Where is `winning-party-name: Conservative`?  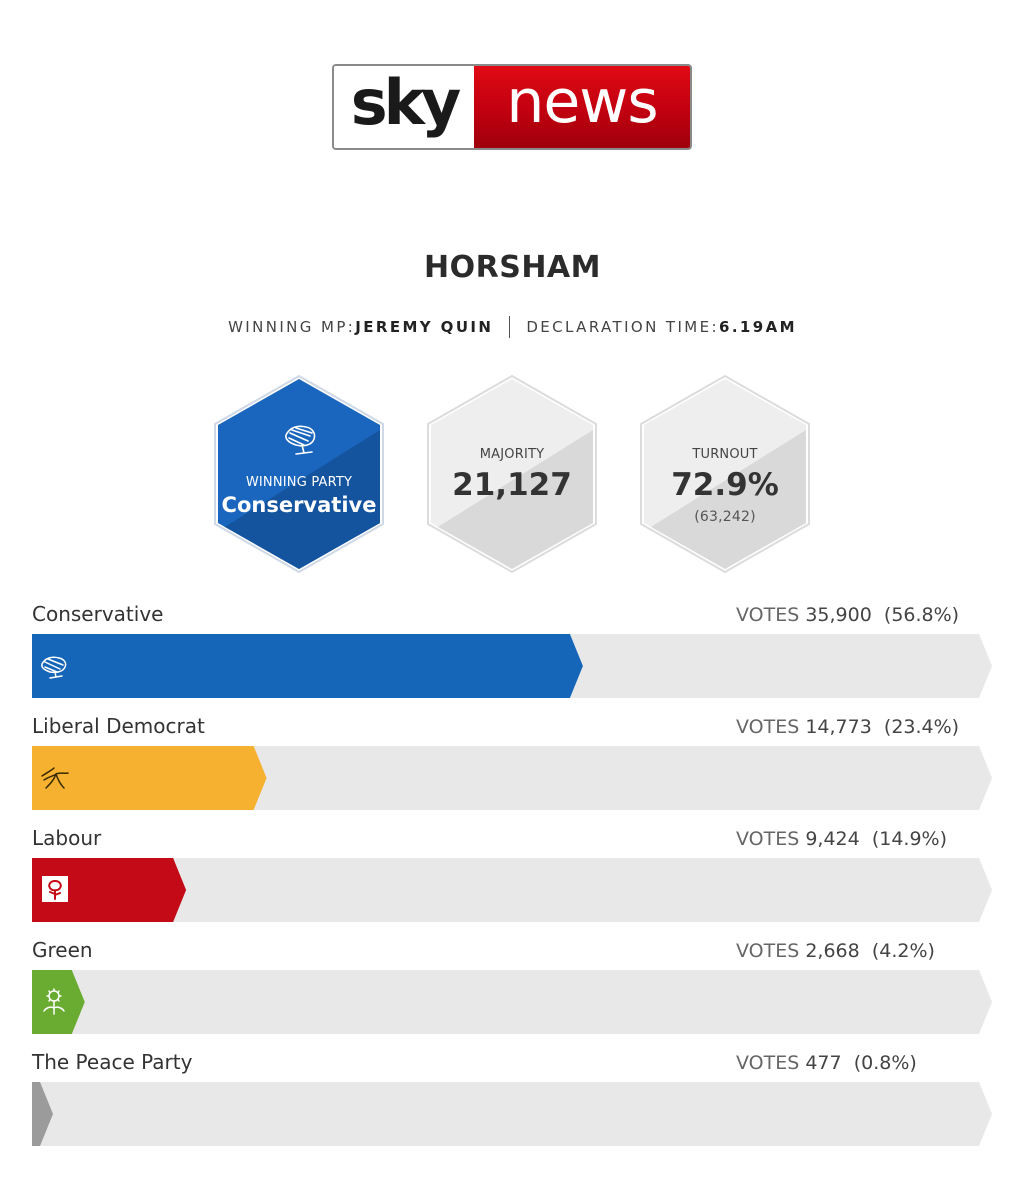 winning-party-name: Conservative is located at coordinates (299, 505).